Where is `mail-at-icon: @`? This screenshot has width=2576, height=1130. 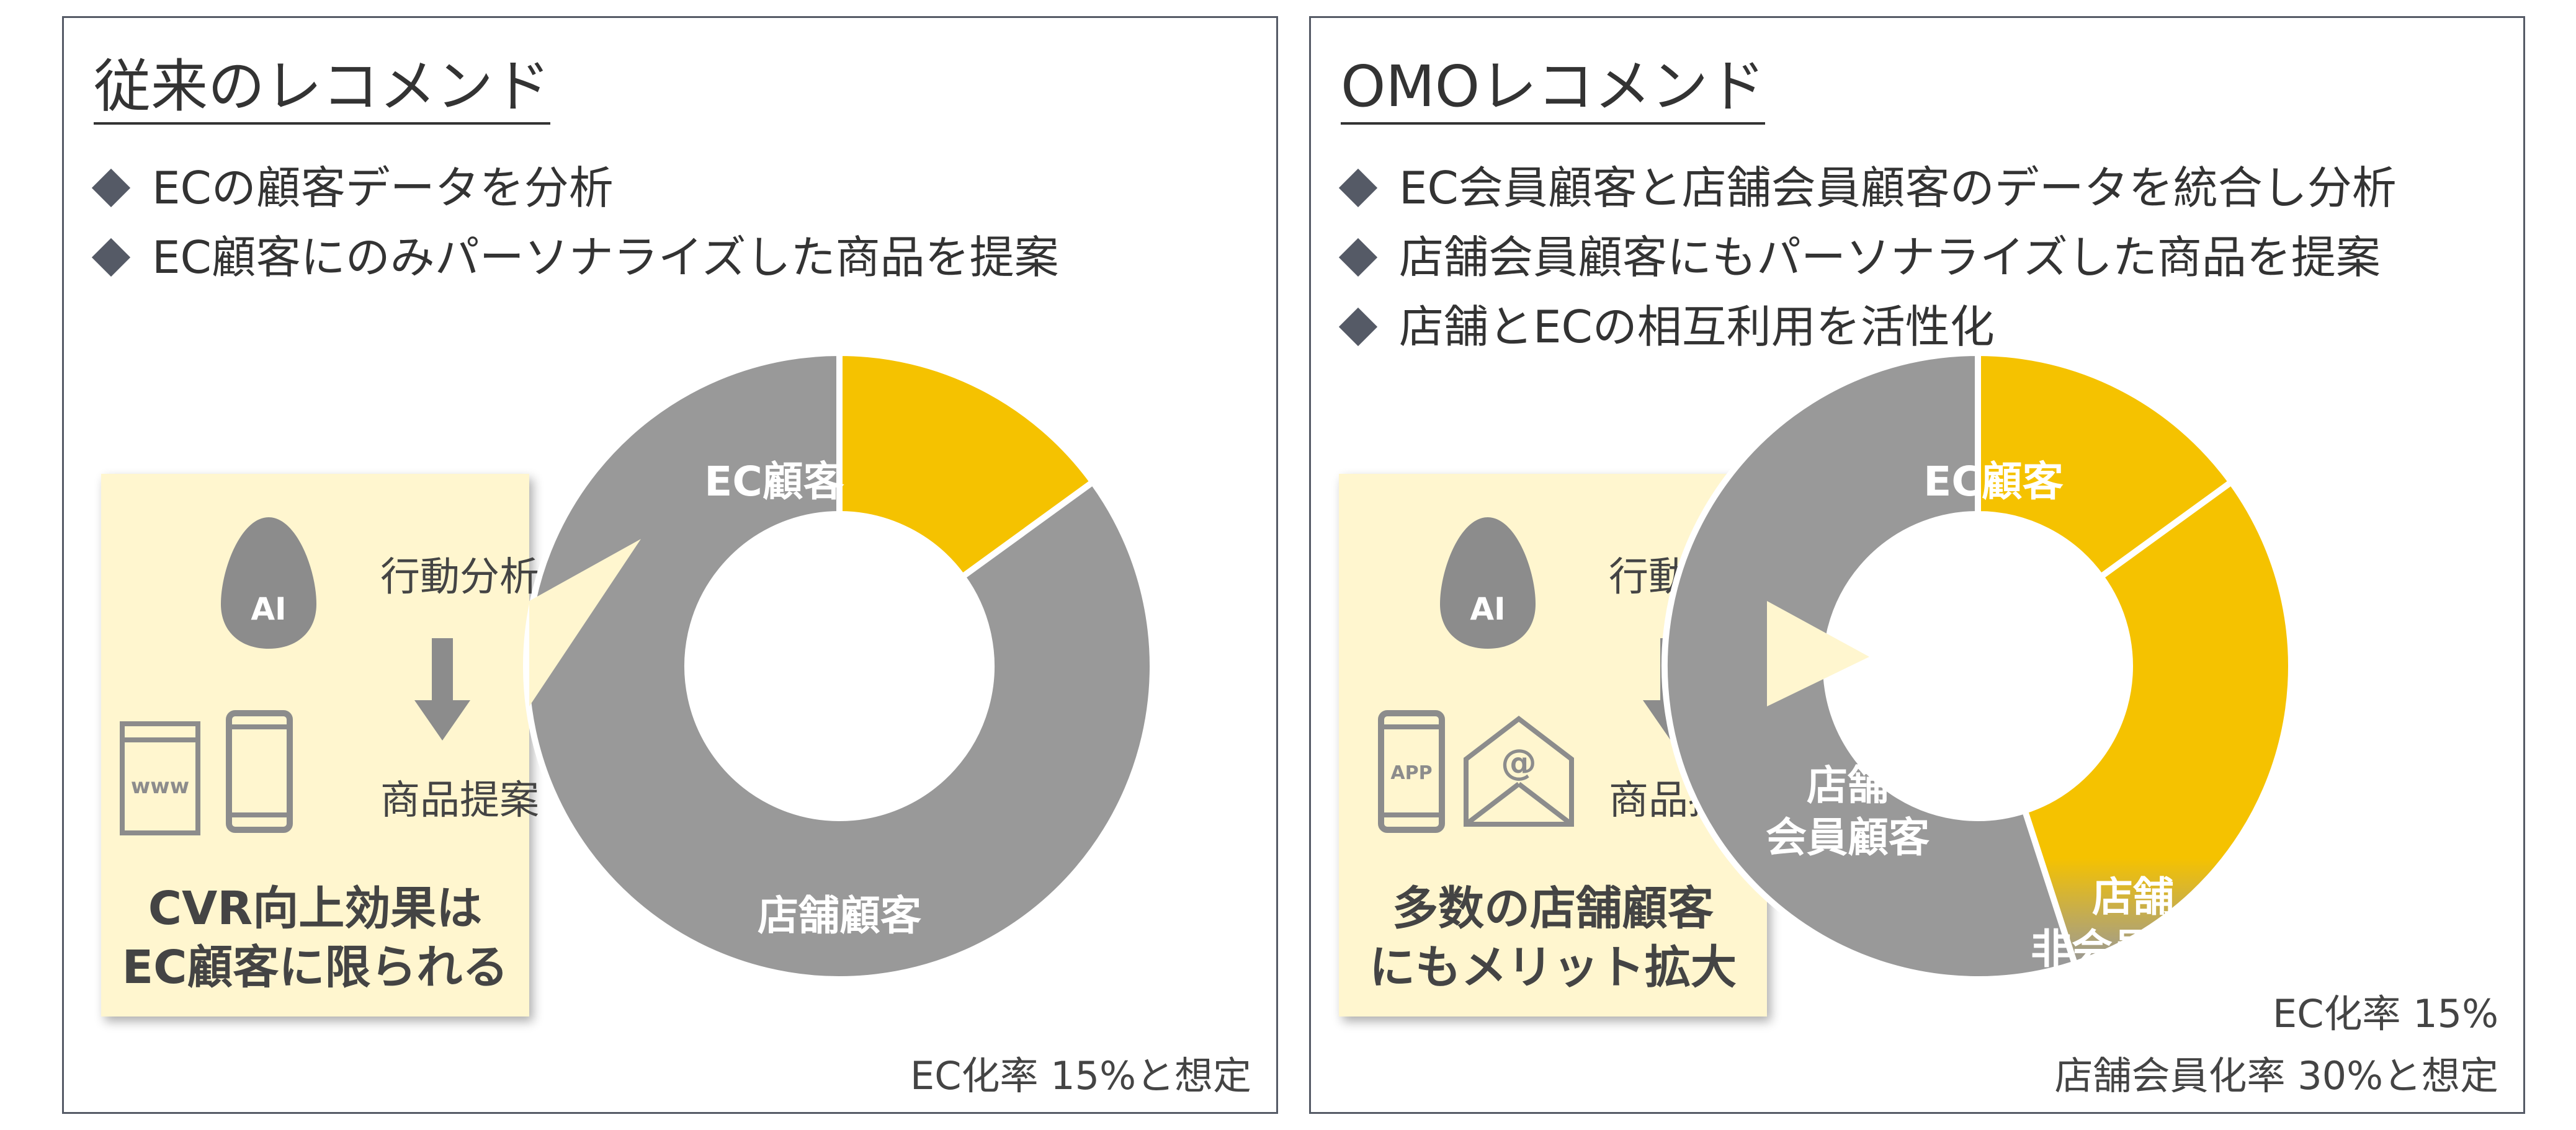
mail-at-icon: @ is located at coordinates (1519, 771).